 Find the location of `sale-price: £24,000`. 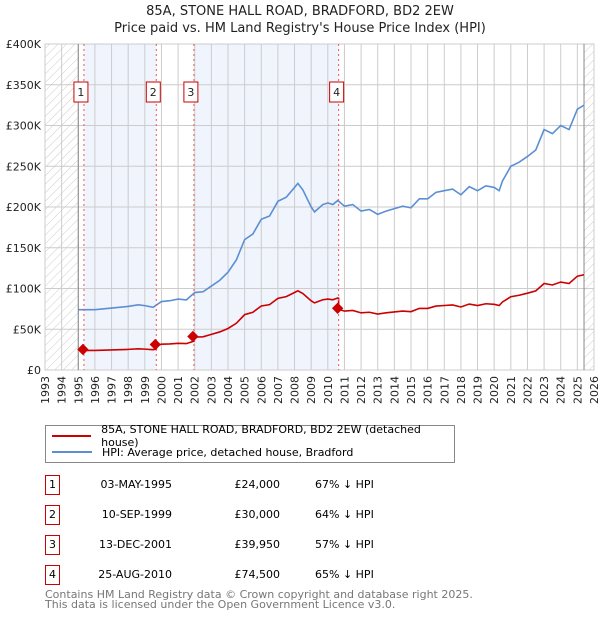

sale-price: £24,000 is located at coordinates (257, 484).